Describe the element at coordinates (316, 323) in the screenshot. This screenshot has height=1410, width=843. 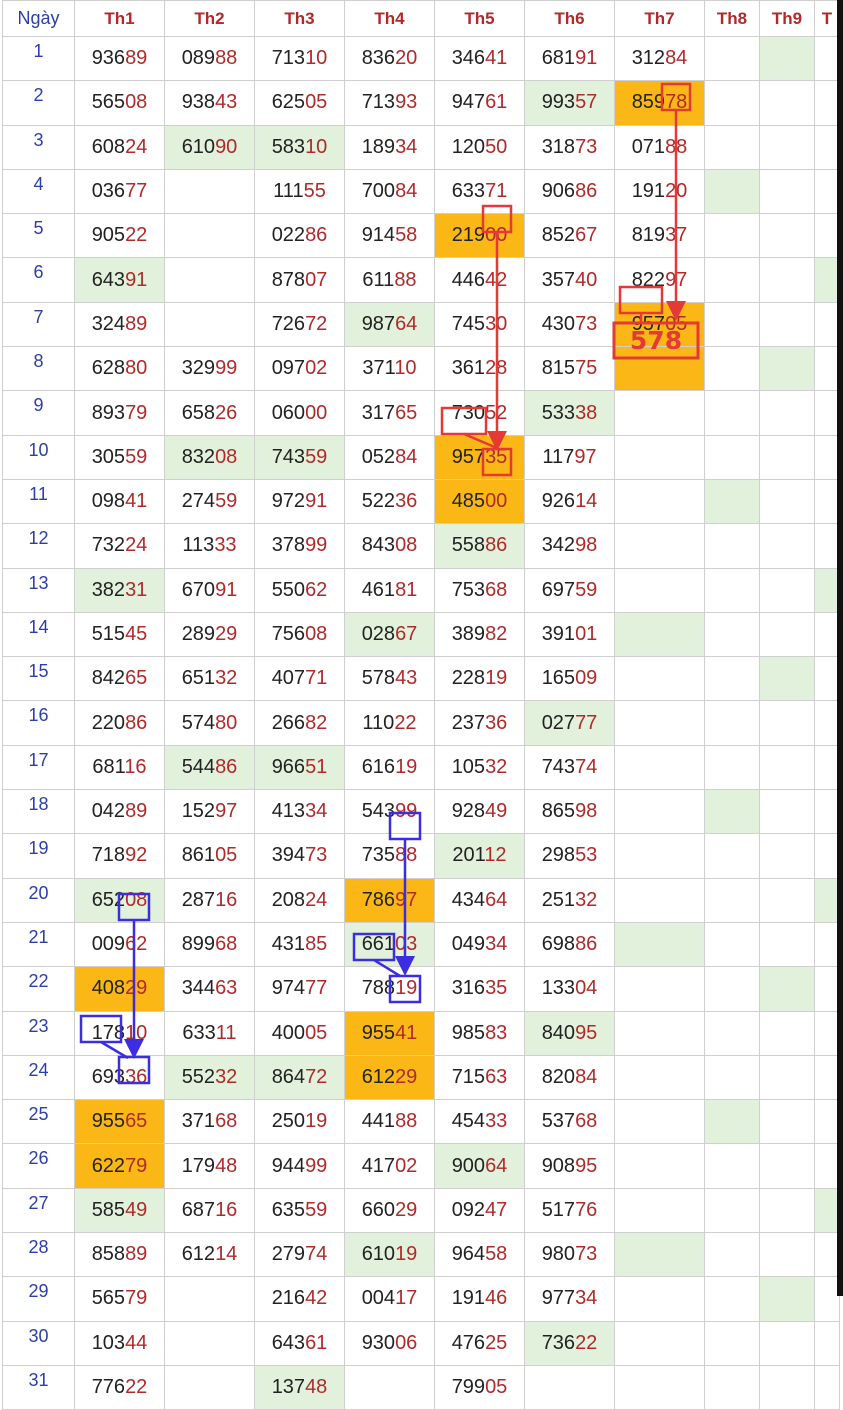
I see `number-tail: 72` at that location.